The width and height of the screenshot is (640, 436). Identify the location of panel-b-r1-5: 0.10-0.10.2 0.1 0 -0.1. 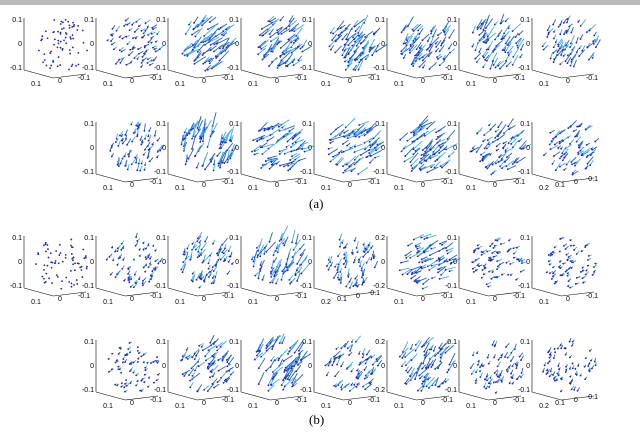
(340, 269).